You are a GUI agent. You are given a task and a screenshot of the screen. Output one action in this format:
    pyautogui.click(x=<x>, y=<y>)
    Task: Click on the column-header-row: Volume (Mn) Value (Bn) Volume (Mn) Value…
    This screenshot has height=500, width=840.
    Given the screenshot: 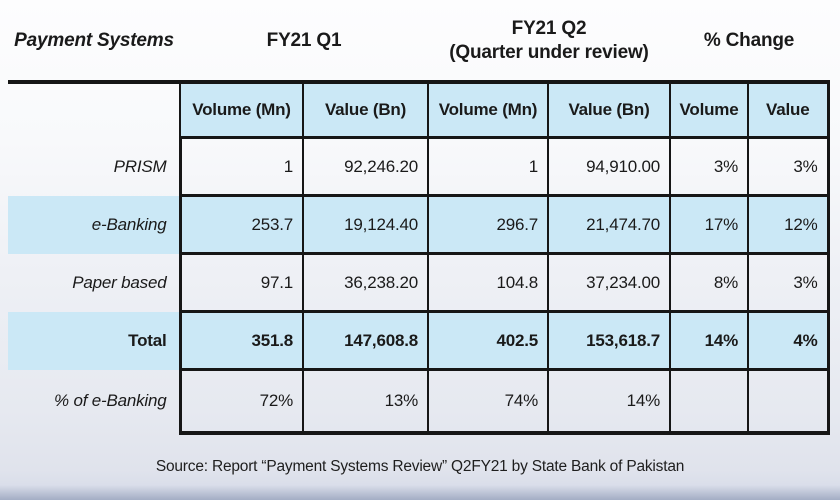 What is the action you would take?
    pyautogui.click(x=419, y=109)
    